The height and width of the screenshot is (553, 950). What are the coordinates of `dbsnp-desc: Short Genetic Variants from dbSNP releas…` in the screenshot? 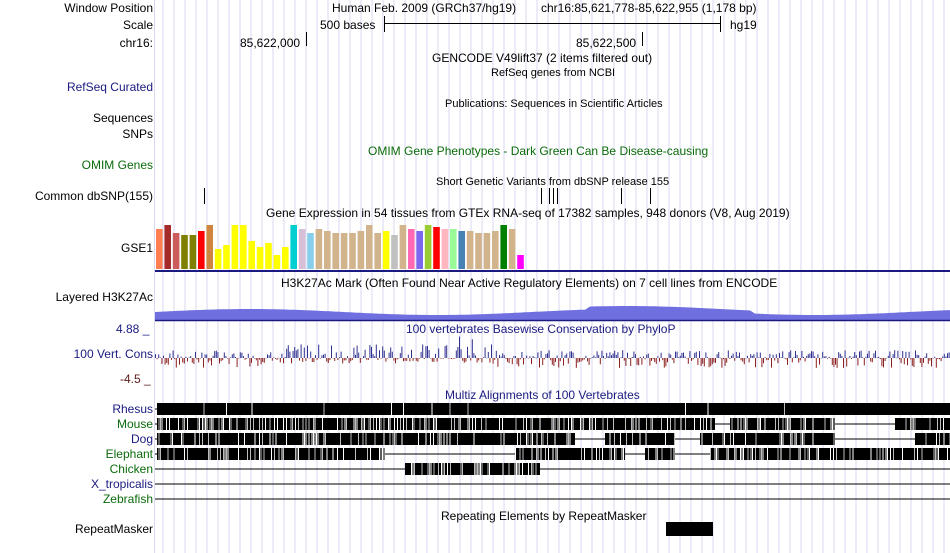 It's located at (553, 182).